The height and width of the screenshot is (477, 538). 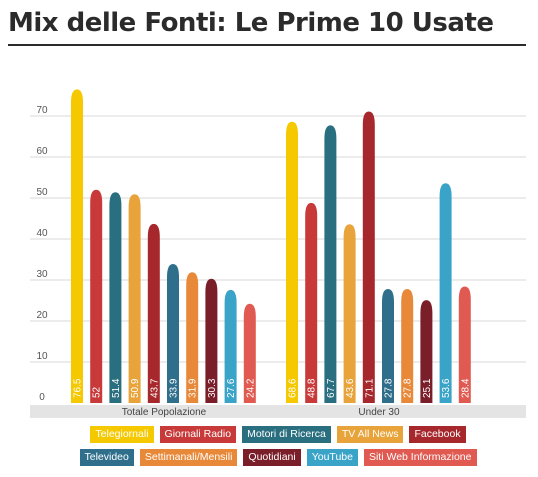 I want to click on y-tick-label: 0, so click(x=42, y=397).